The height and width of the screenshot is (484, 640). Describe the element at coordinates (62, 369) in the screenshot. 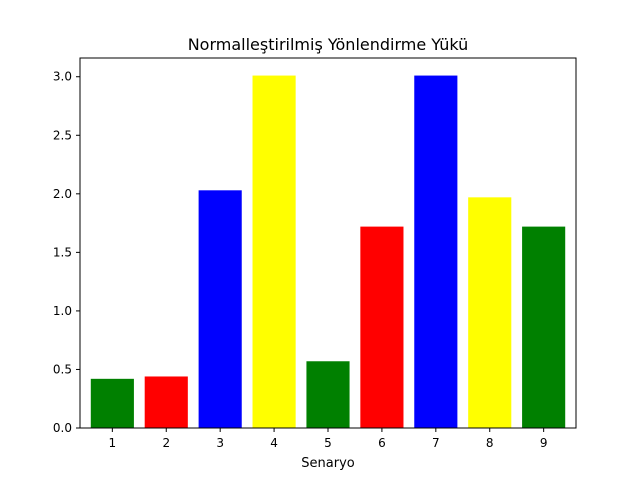

I see `y-tick-label: 0.5` at that location.